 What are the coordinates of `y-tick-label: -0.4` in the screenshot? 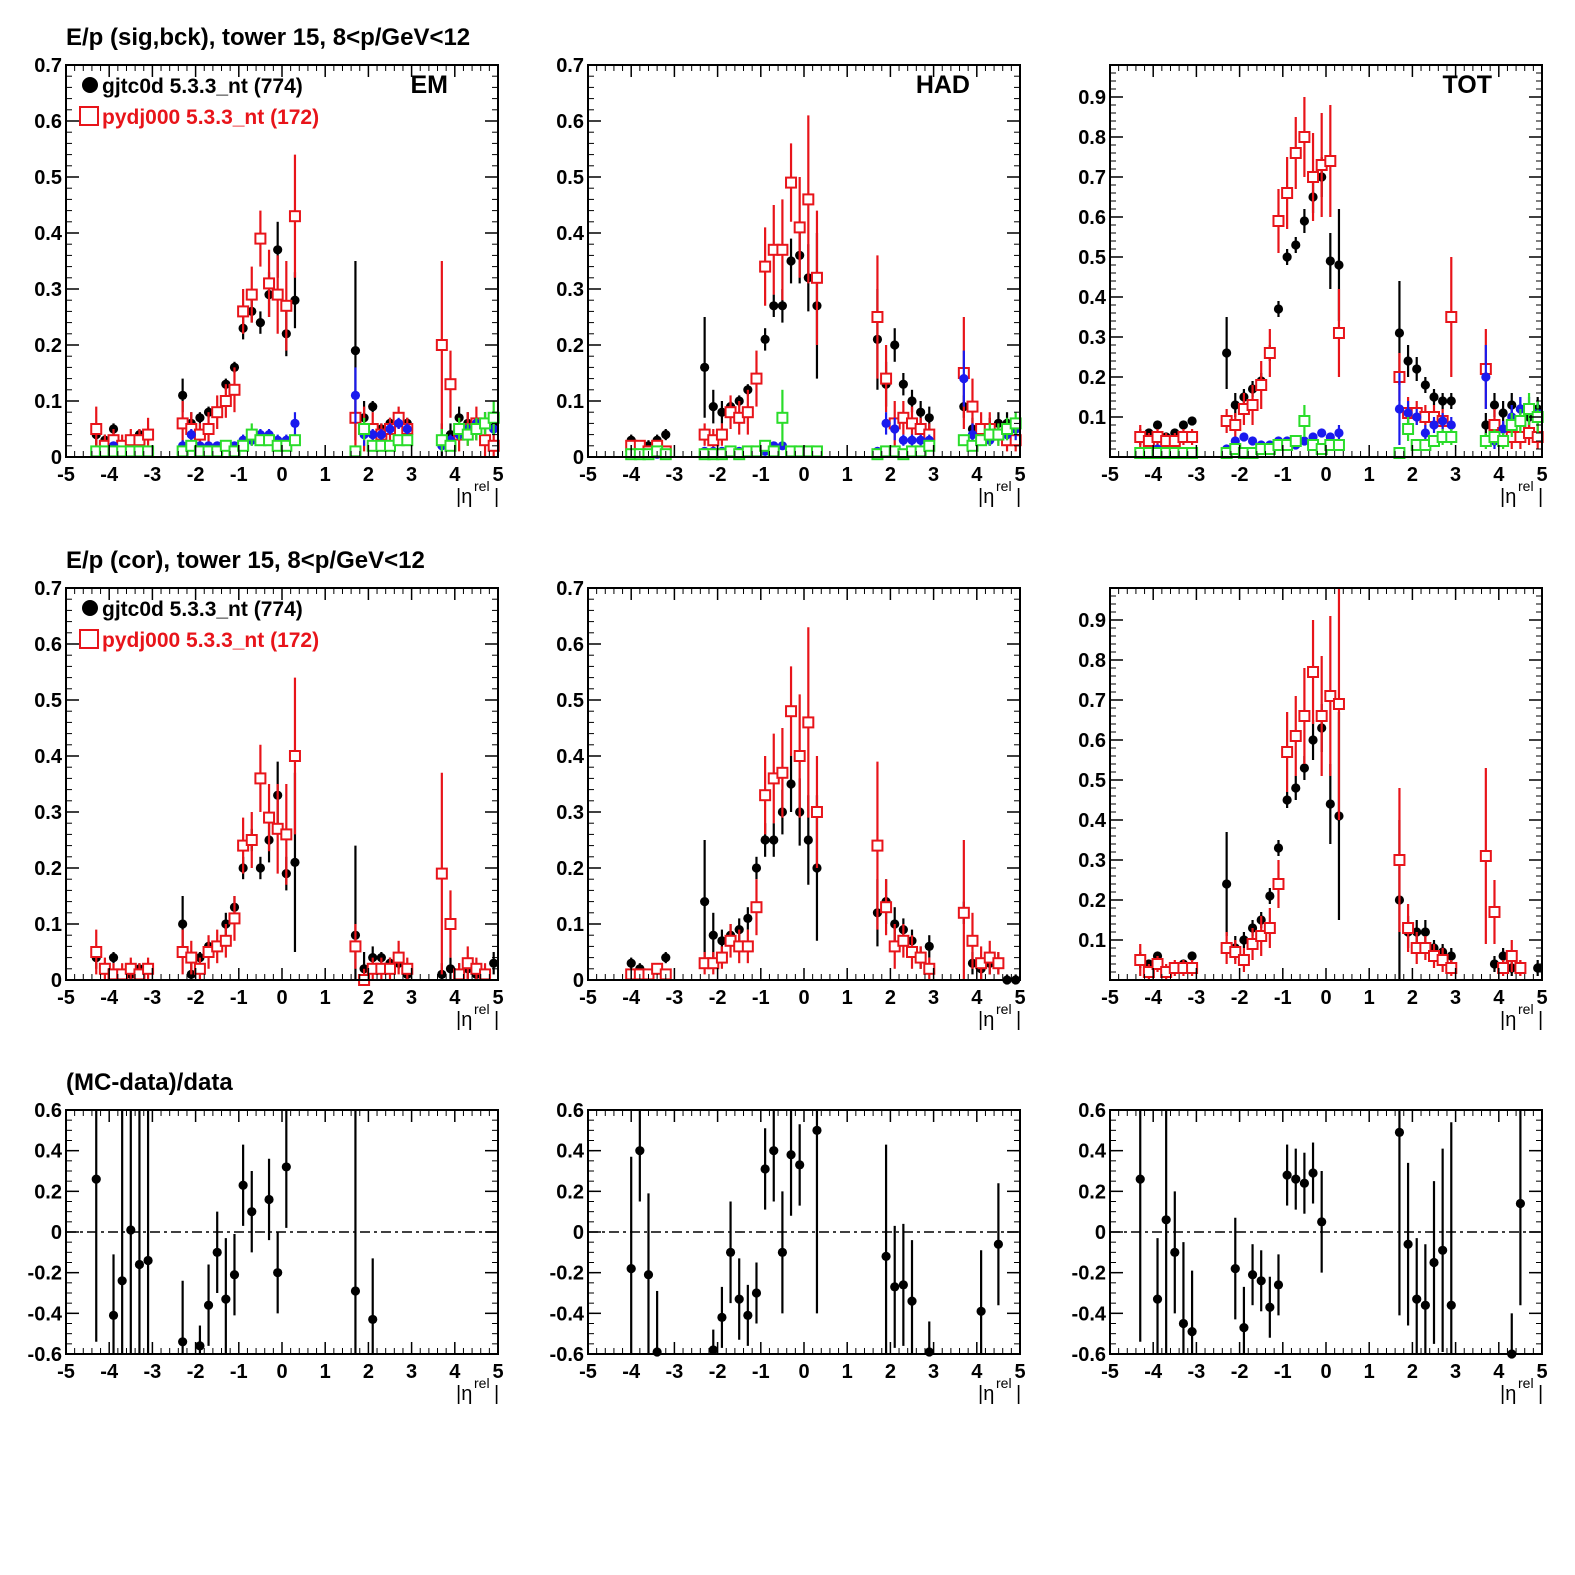 It's located at (1089, 1314).